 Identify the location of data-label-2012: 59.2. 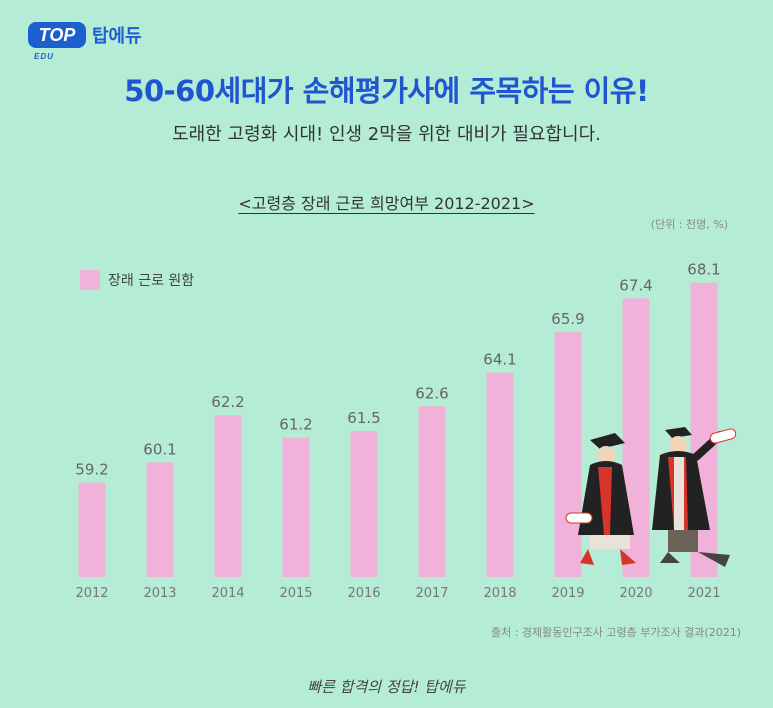
(91, 470).